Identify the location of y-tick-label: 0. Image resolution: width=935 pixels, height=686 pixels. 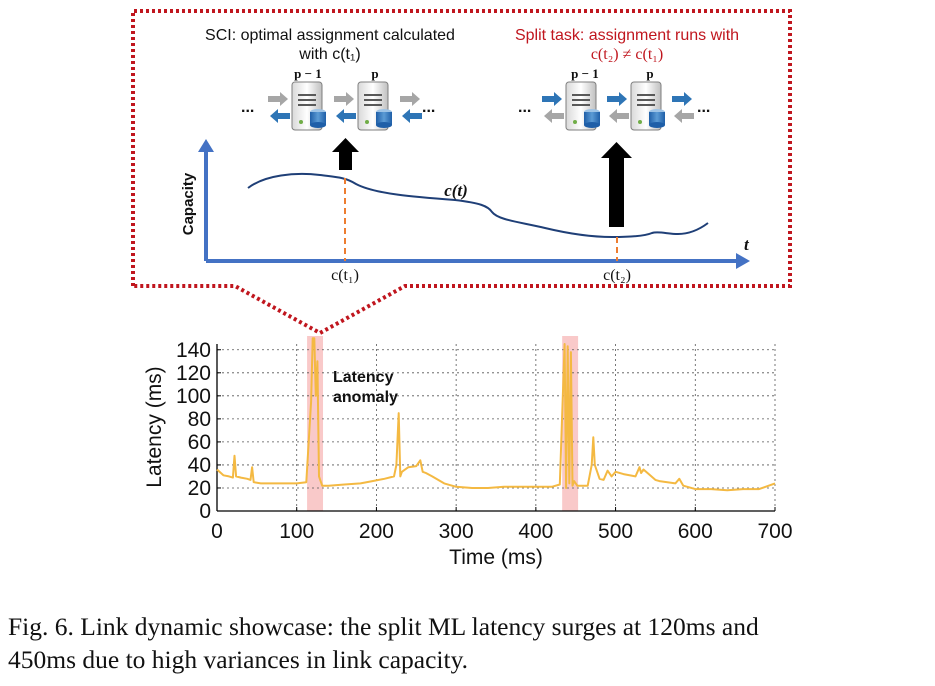
(205, 511).